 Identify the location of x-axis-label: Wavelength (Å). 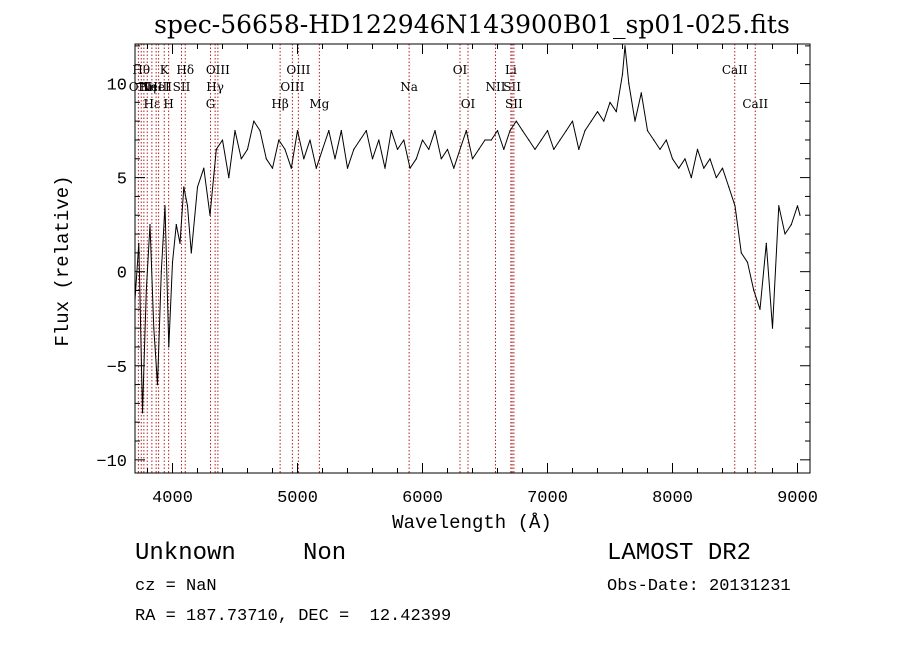
(472, 523).